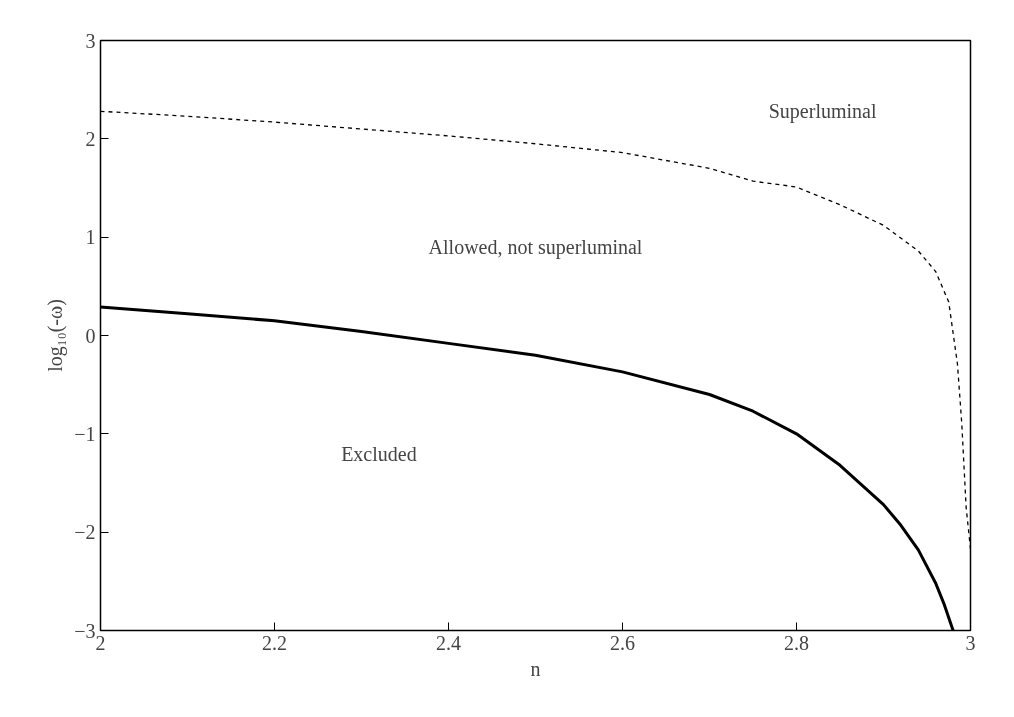 This screenshot has width=1014, height=717. Describe the element at coordinates (970, 642) in the screenshot. I see `x-tick-label: 3` at that location.